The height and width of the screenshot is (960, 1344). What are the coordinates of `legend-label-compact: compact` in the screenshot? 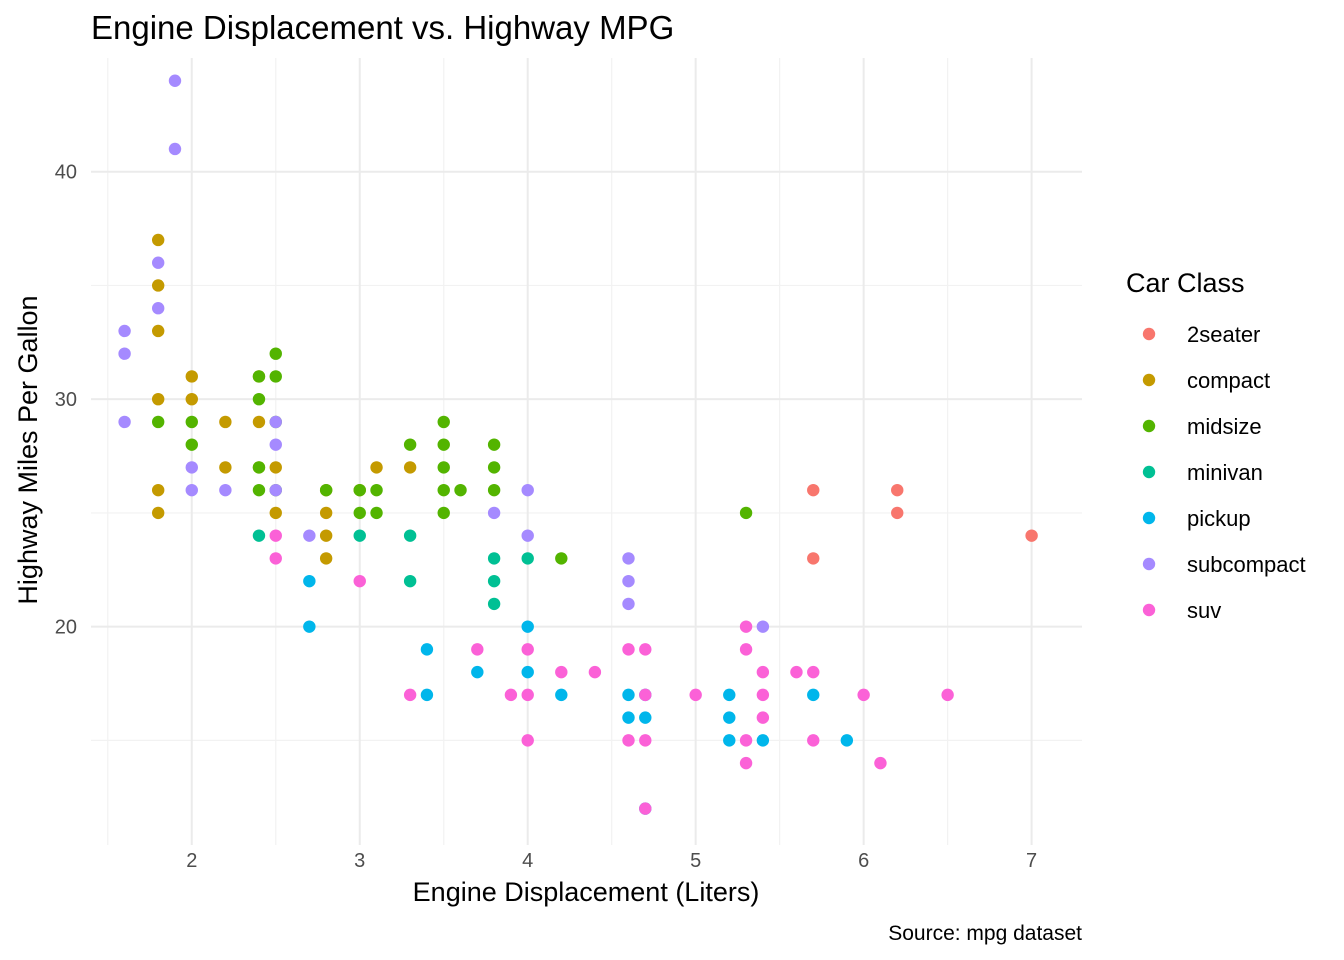 It's located at (1228, 380).